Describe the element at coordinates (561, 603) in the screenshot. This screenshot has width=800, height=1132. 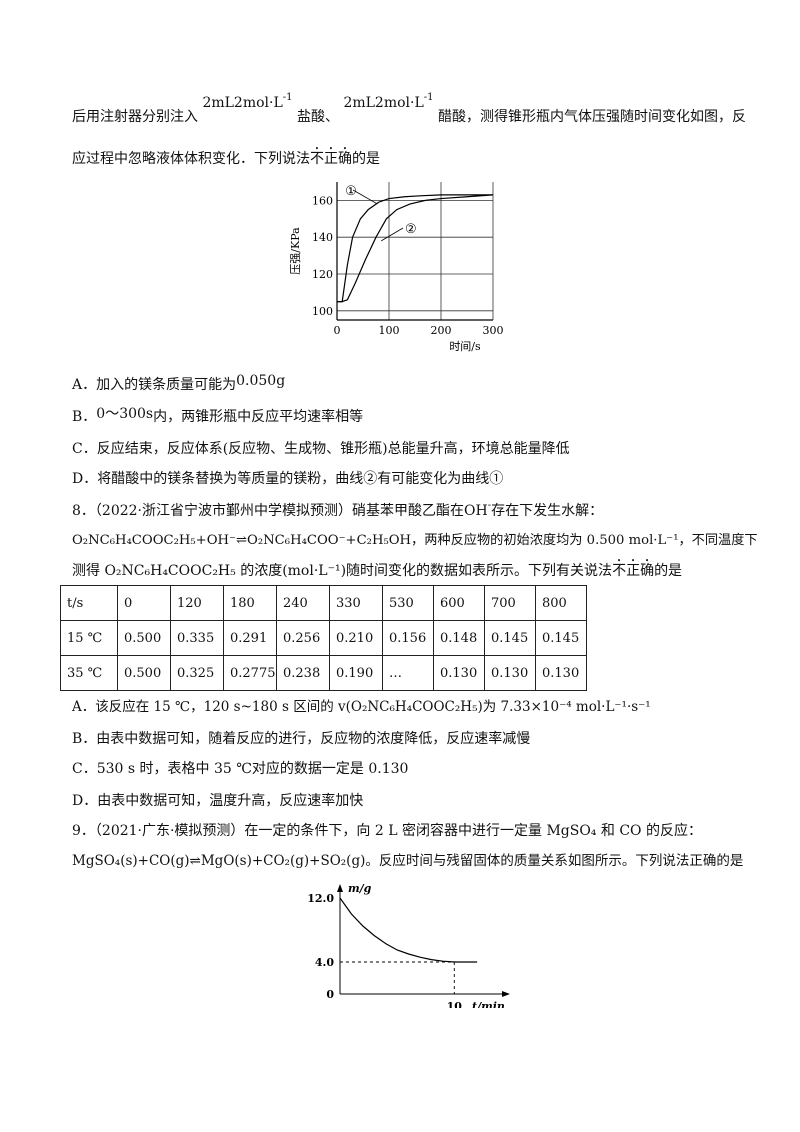
I see `table-cell: 800` at that location.